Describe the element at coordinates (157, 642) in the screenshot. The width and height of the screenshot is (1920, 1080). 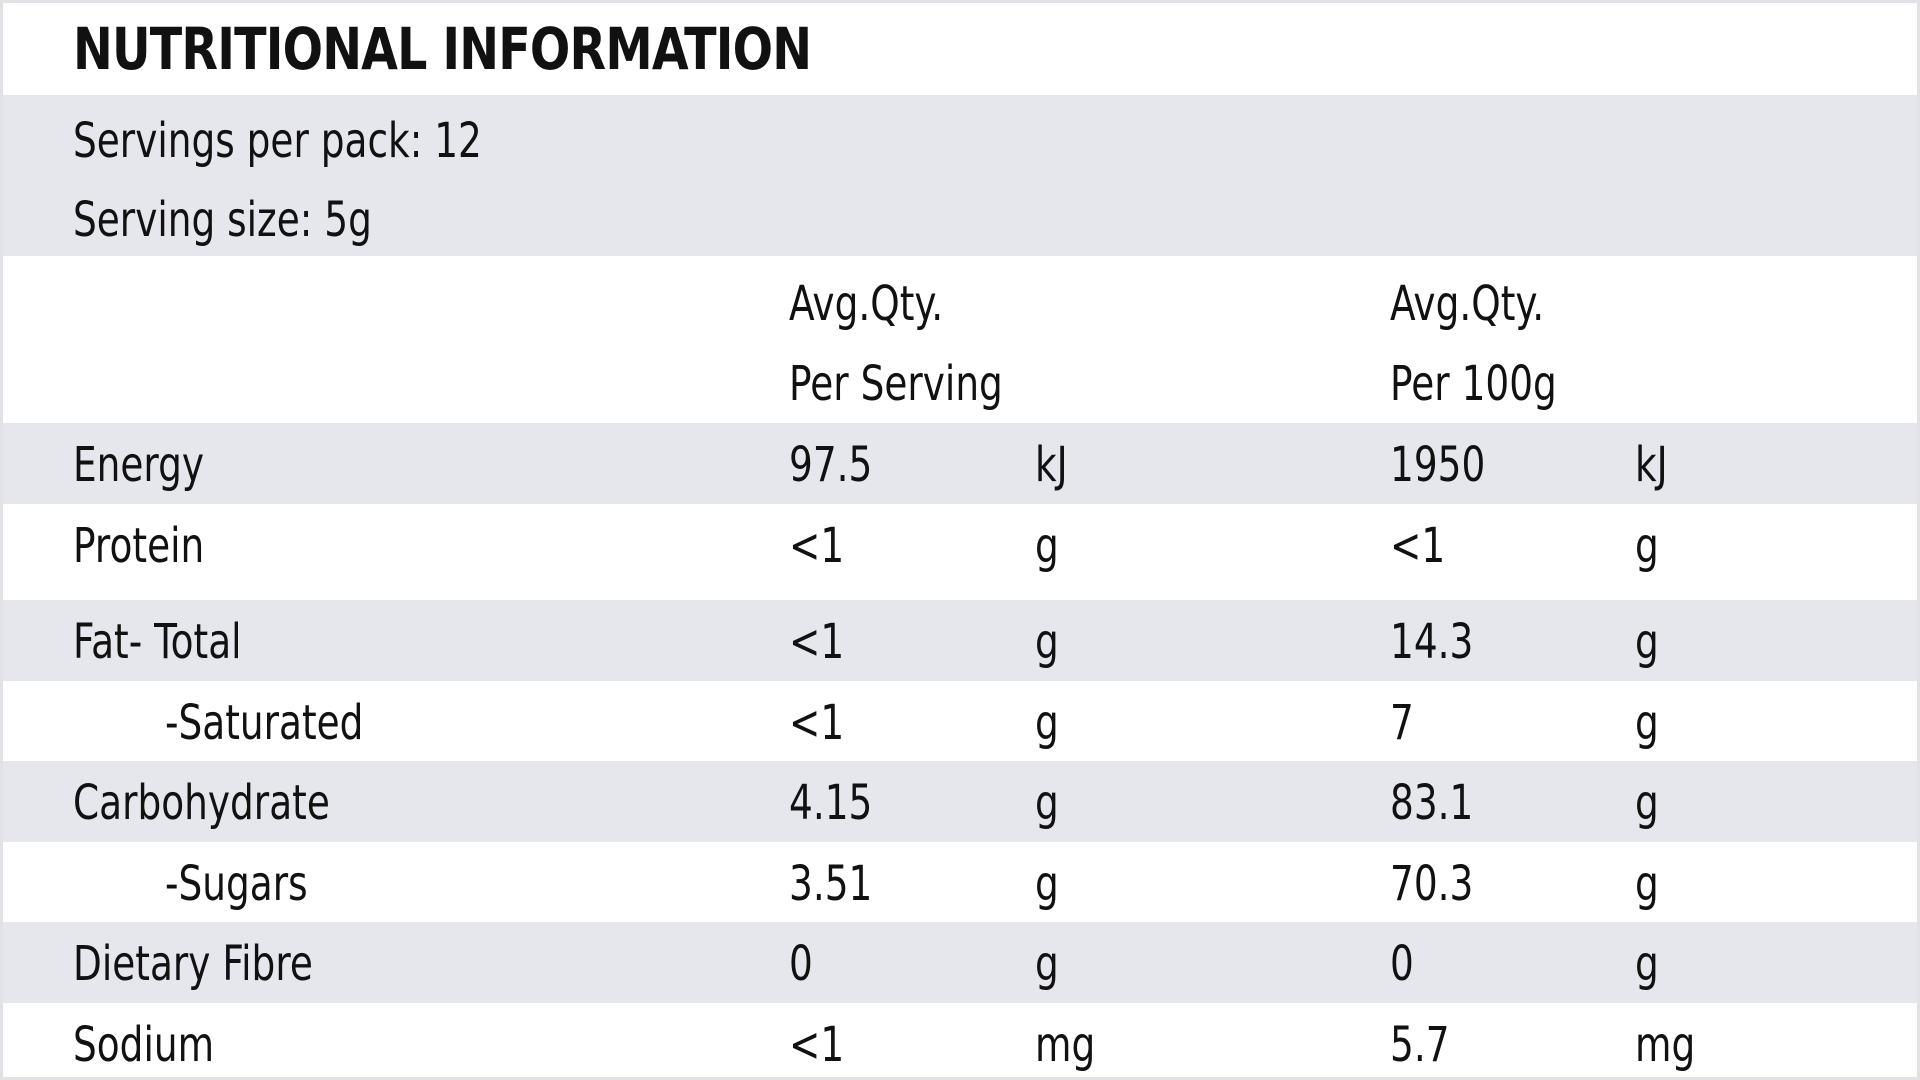
I see `nutrient-label: Fat- Total` at that location.